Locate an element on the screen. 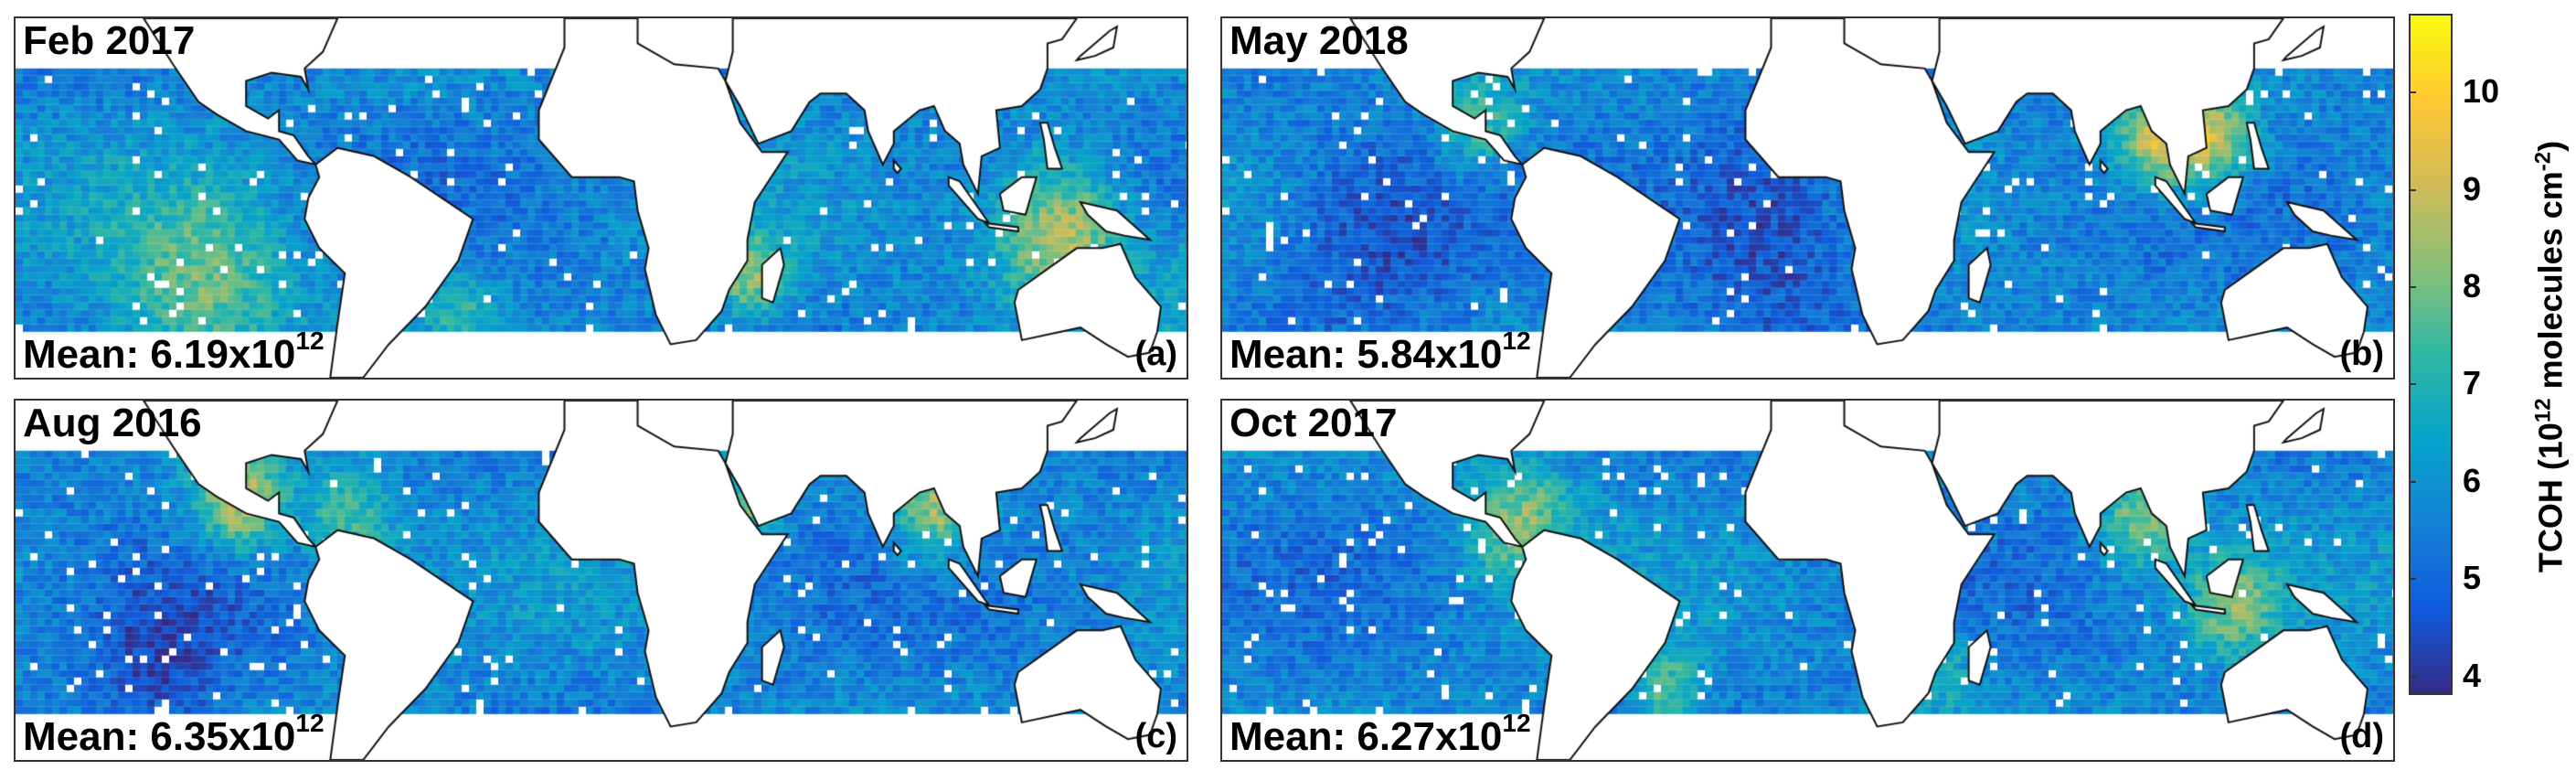 This screenshot has height=781, width=2576. colorbar-label: TCOH (1012 molecules cm-2) is located at coordinates (2550, 356).